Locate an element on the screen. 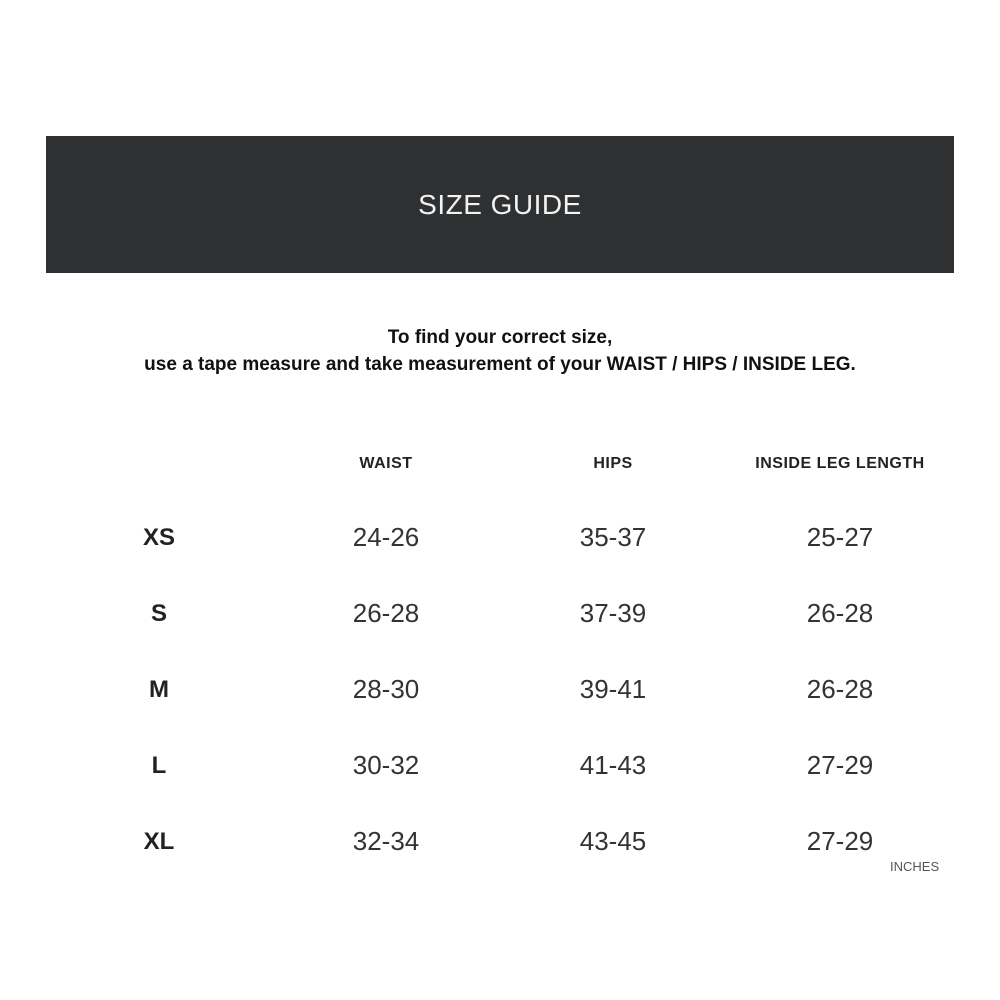 This screenshot has height=1000, width=1000. size-guide-banner: SIZE GUIDE is located at coordinates (500, 204).